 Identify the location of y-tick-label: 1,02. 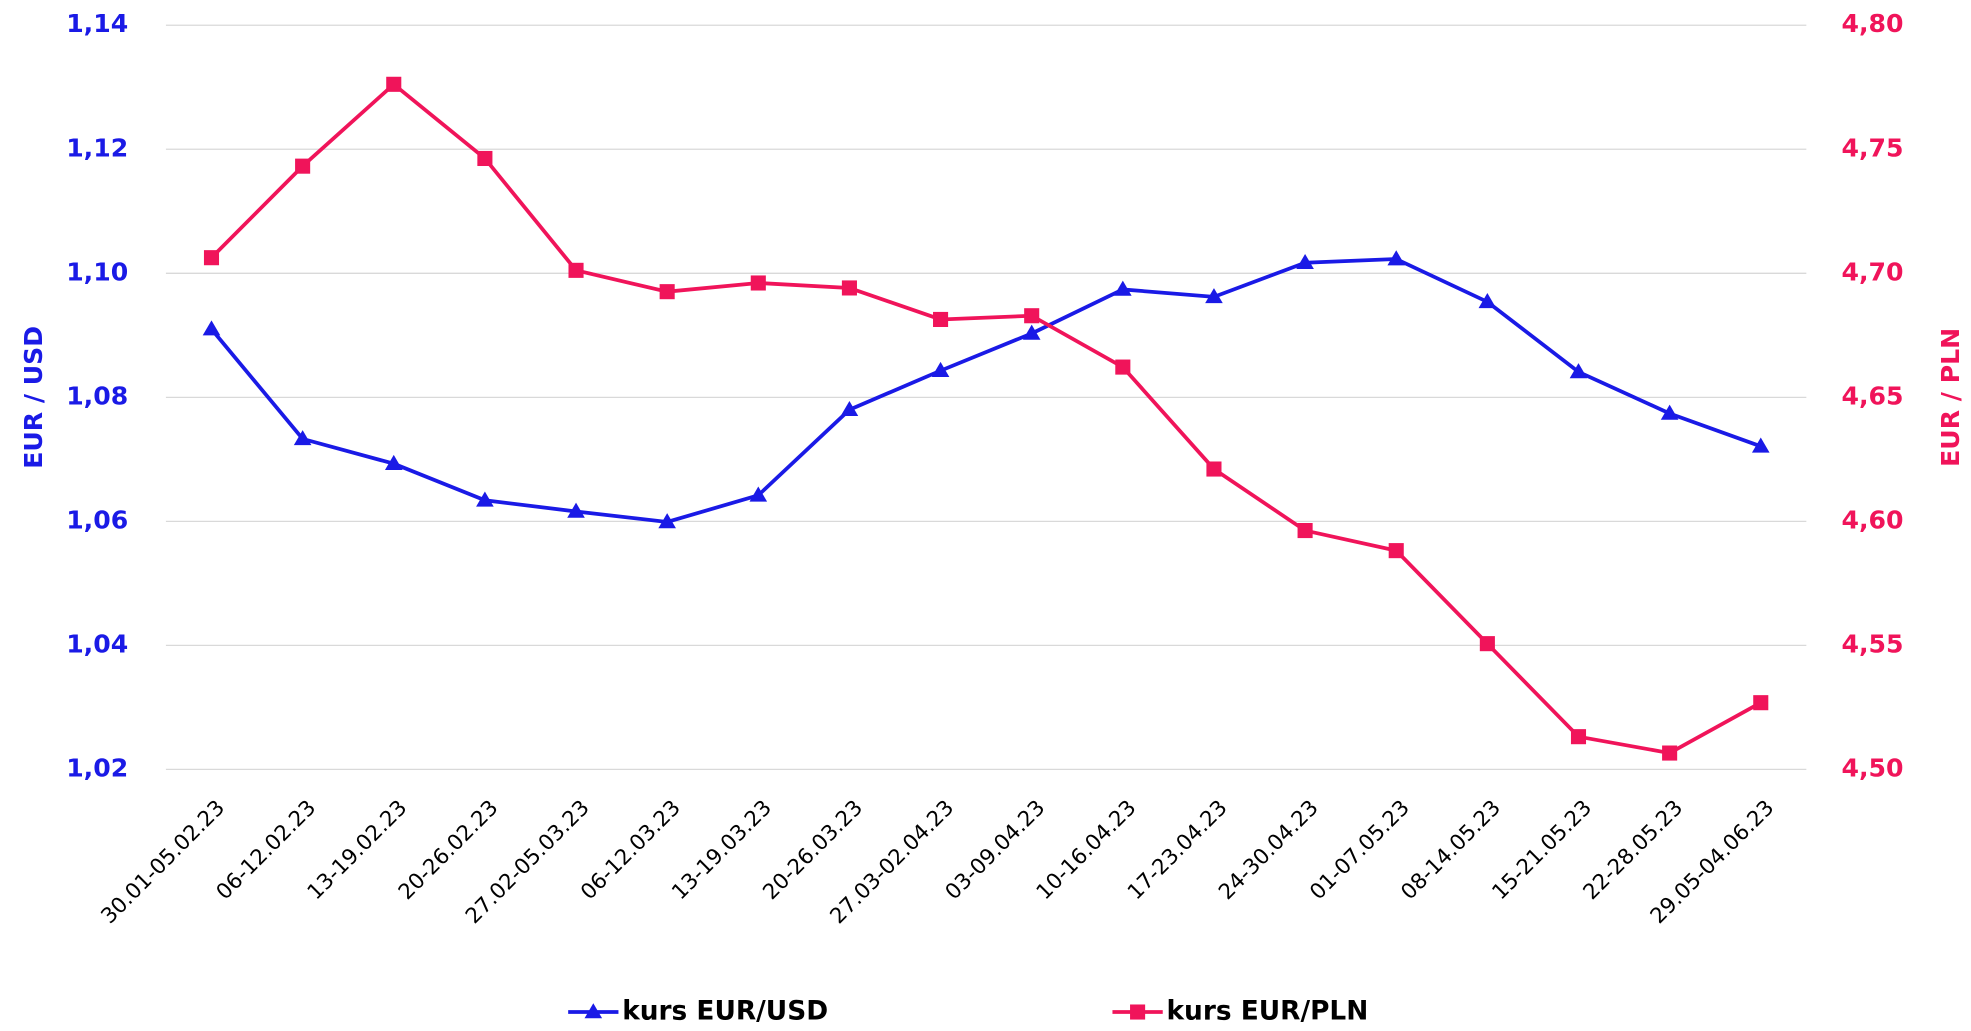
(97, 767).